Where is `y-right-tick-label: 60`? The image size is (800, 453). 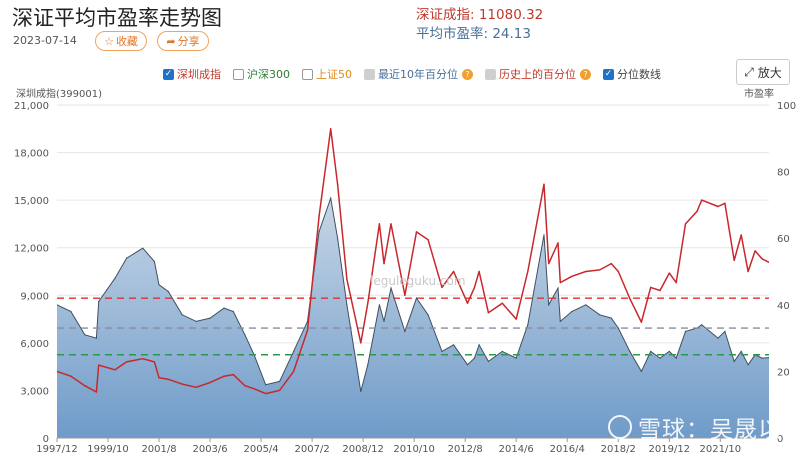 y-right-tick-label: 60 is located at coordinates (783, 239).